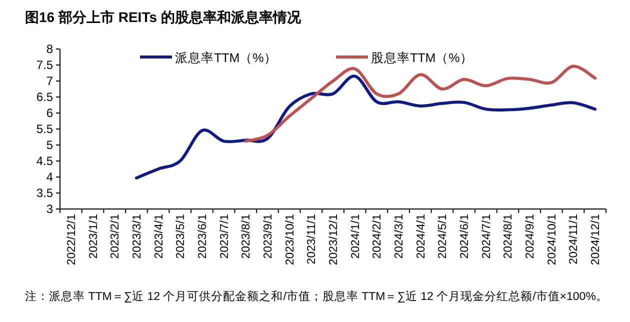  Describe the element at coordinates (45, 97) in the screenshot. I see `y-tick-label: 6.5` at that location.